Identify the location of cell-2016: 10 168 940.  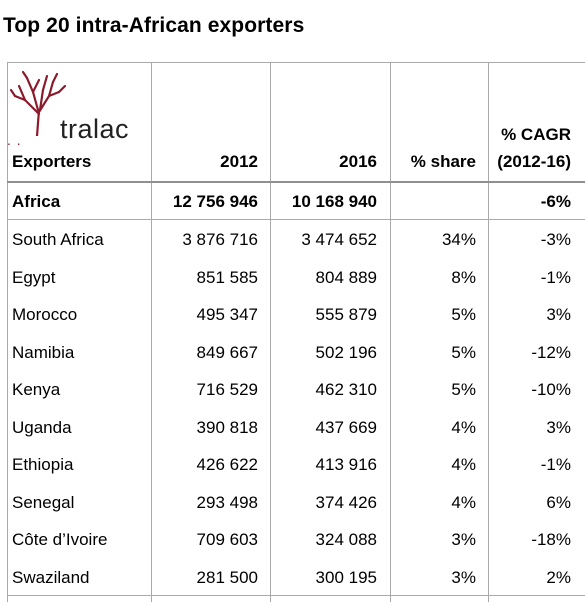
(334, 201).